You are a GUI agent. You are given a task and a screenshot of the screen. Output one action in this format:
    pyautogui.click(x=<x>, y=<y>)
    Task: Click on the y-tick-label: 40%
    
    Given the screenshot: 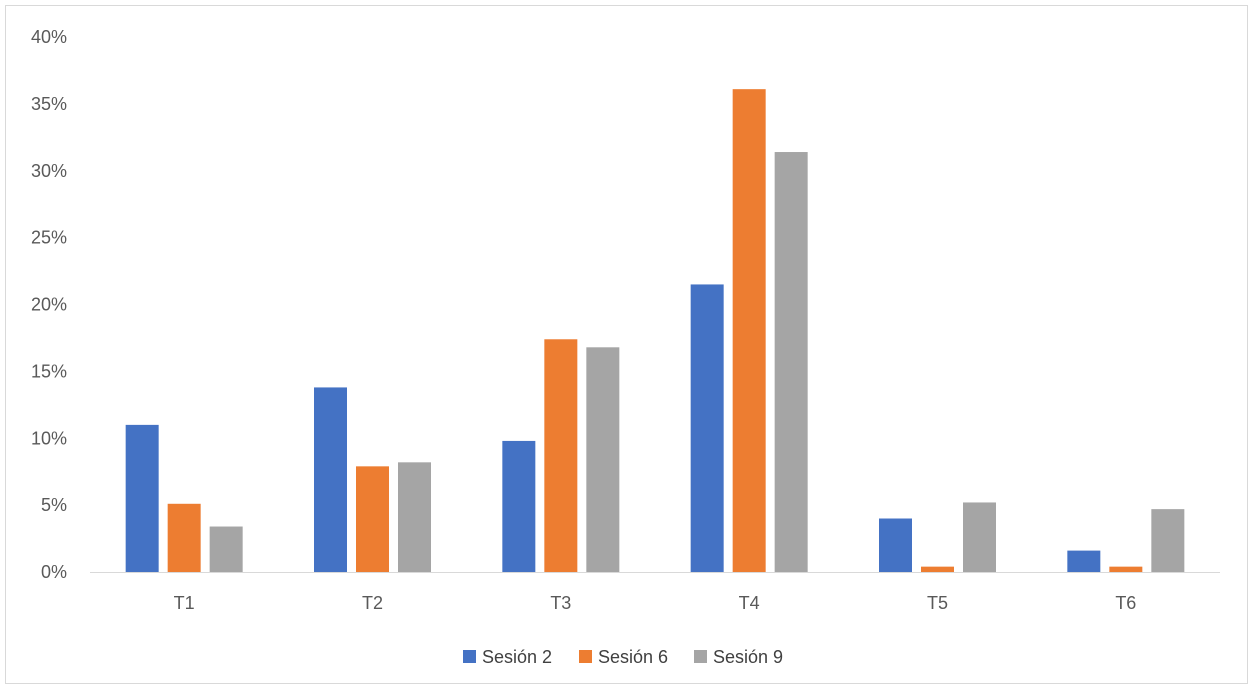 What is the action you would take?
    pyautogui.click(x=49, y=37)
    